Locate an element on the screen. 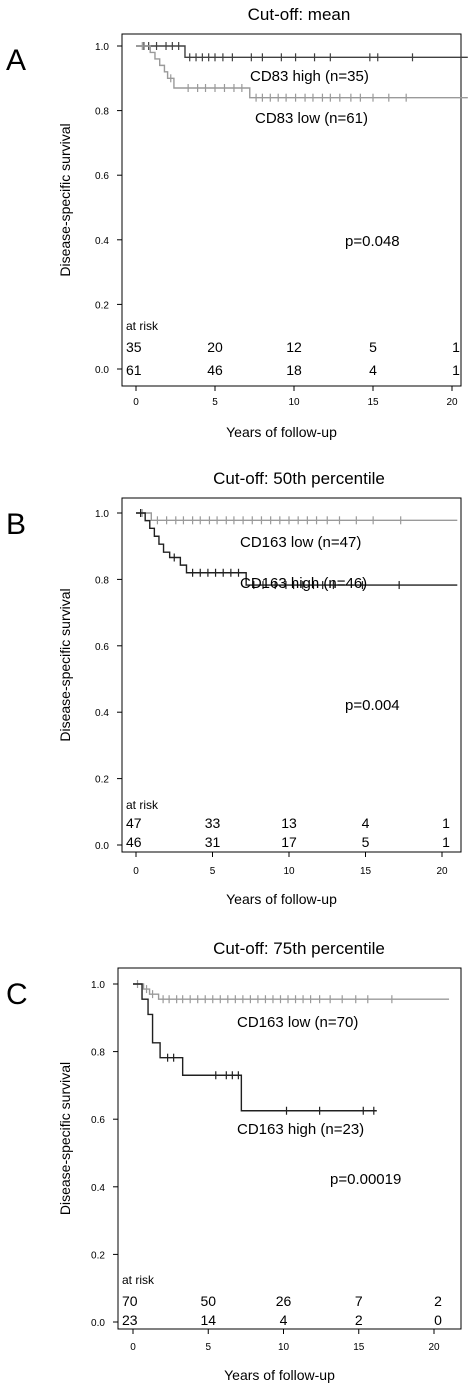  at-risk-count: 0 is located at coordinates (438, 1320).